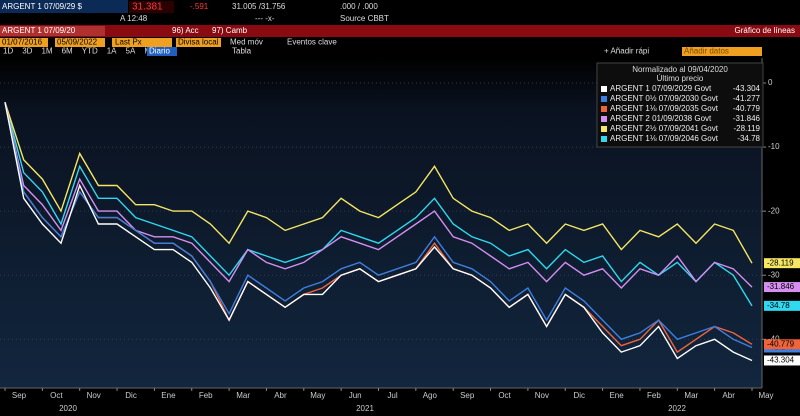  Describe the element at coordinates (746, 128) in the screenshot. I see `legend-value: -28.119` at that location.